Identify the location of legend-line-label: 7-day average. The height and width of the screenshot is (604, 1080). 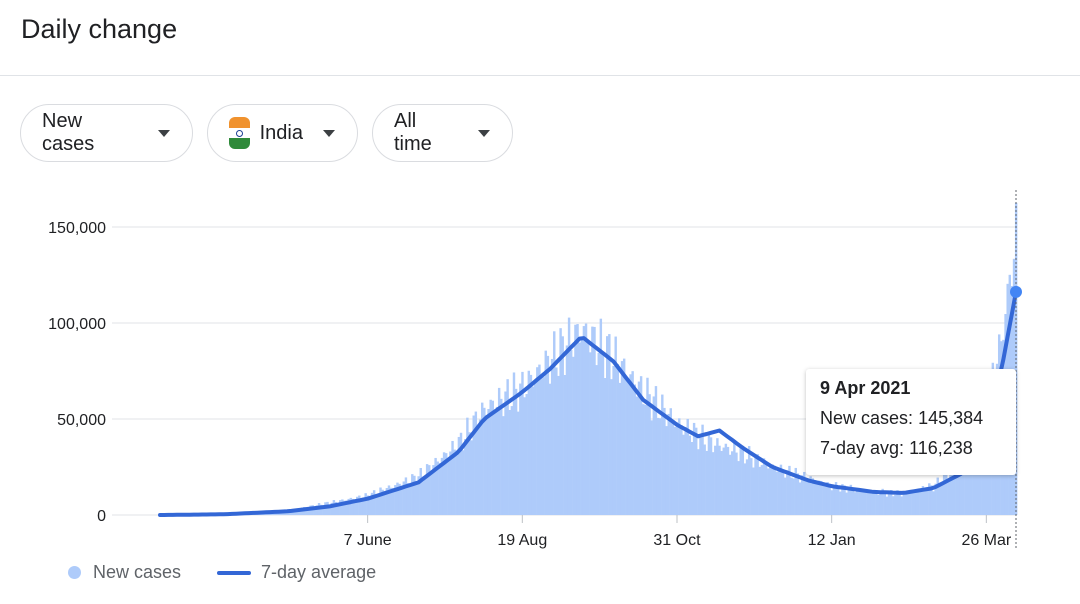
(319, 572).